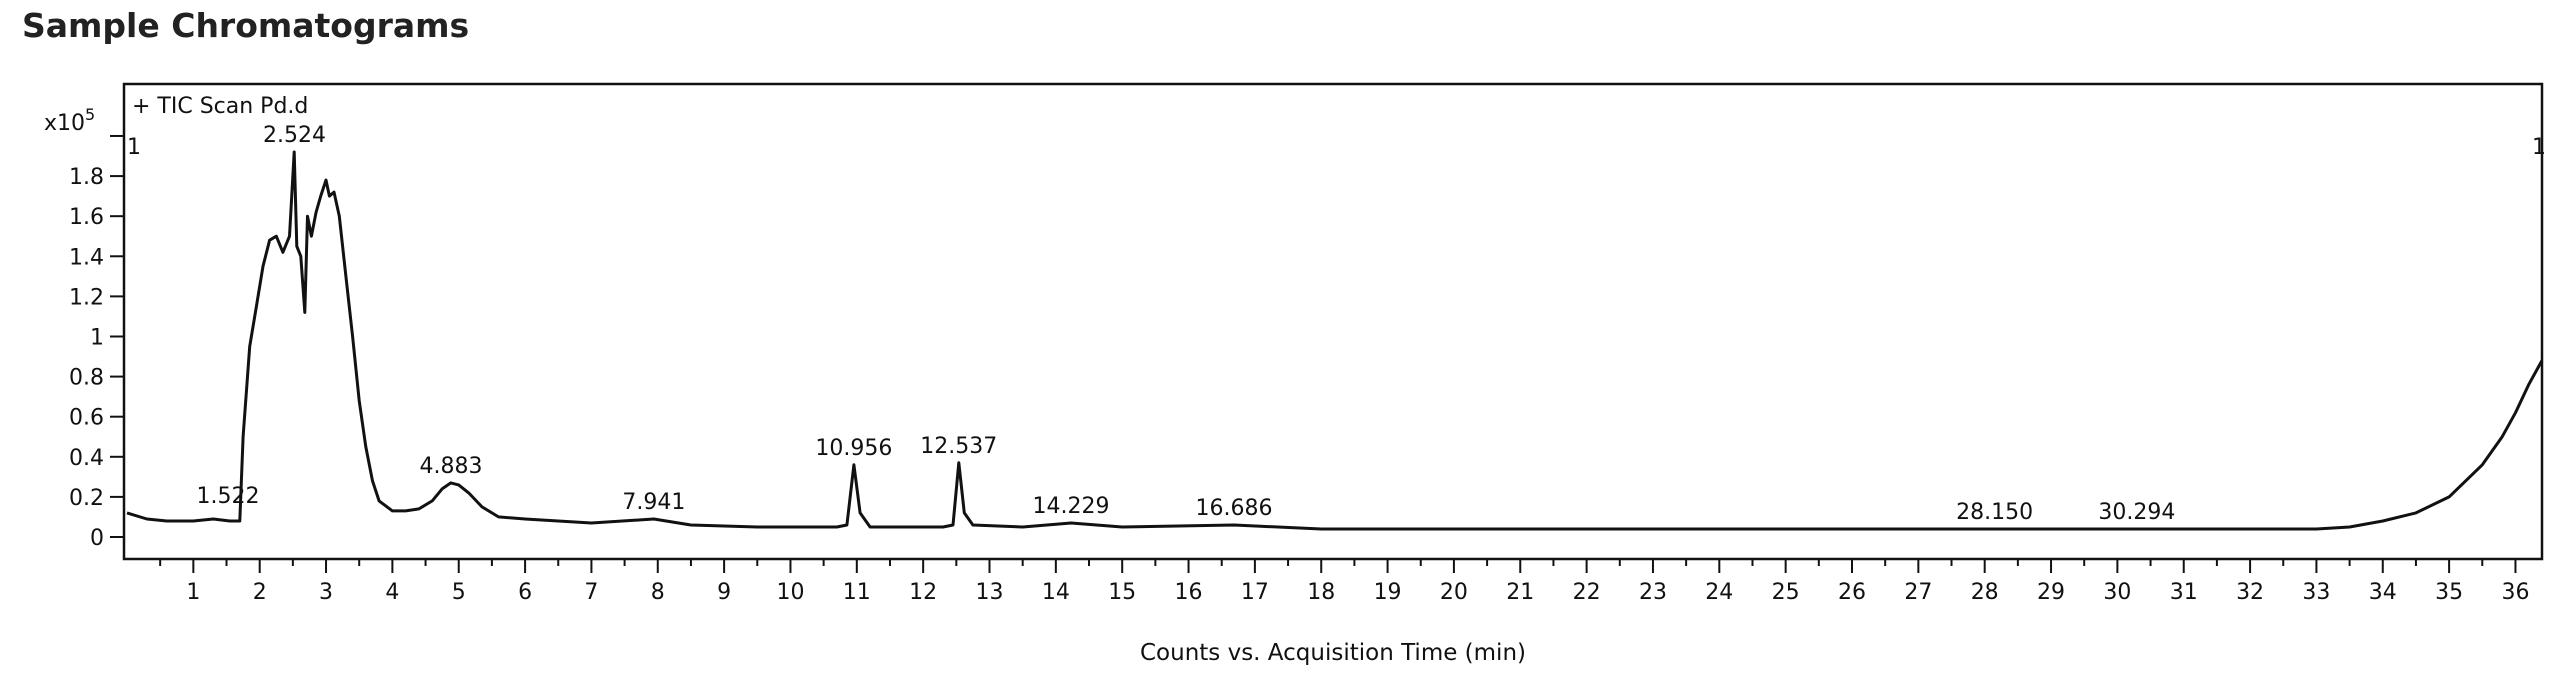 This screenshot has height=676, width=2556. Describe the element at coordinates (1071, 506) in the screenshot. I see `peak-label: 14.229` at that location.